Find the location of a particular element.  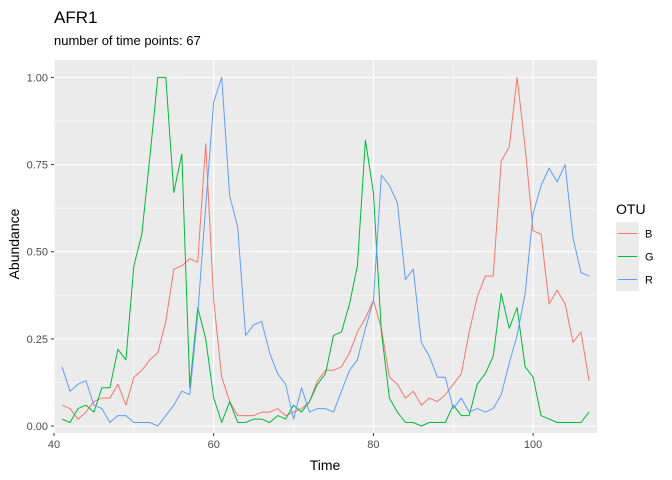

legend-label-B: B is located at coordinates (648, 235).